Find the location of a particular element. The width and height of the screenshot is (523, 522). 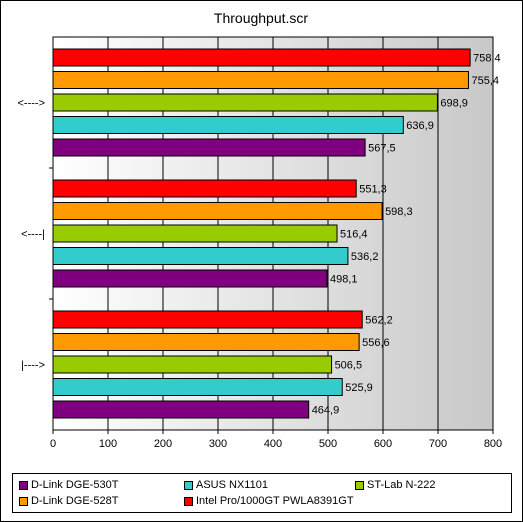

y-category-label: |----> is located at coordinates (33, 366).